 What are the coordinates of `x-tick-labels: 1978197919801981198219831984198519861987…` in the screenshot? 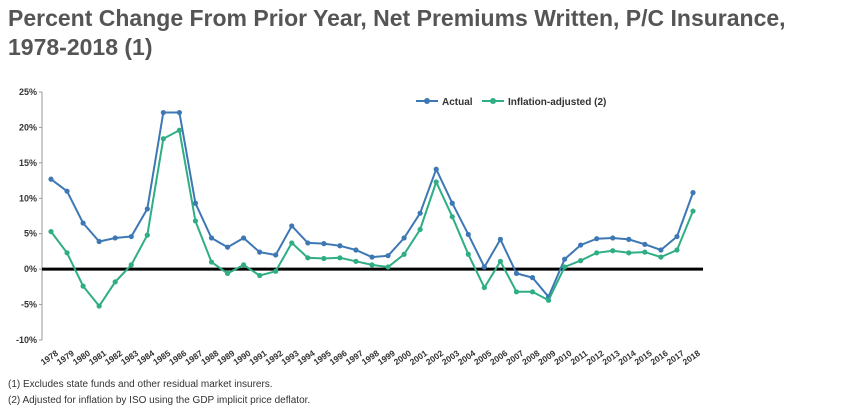 It's located at (370, 357).